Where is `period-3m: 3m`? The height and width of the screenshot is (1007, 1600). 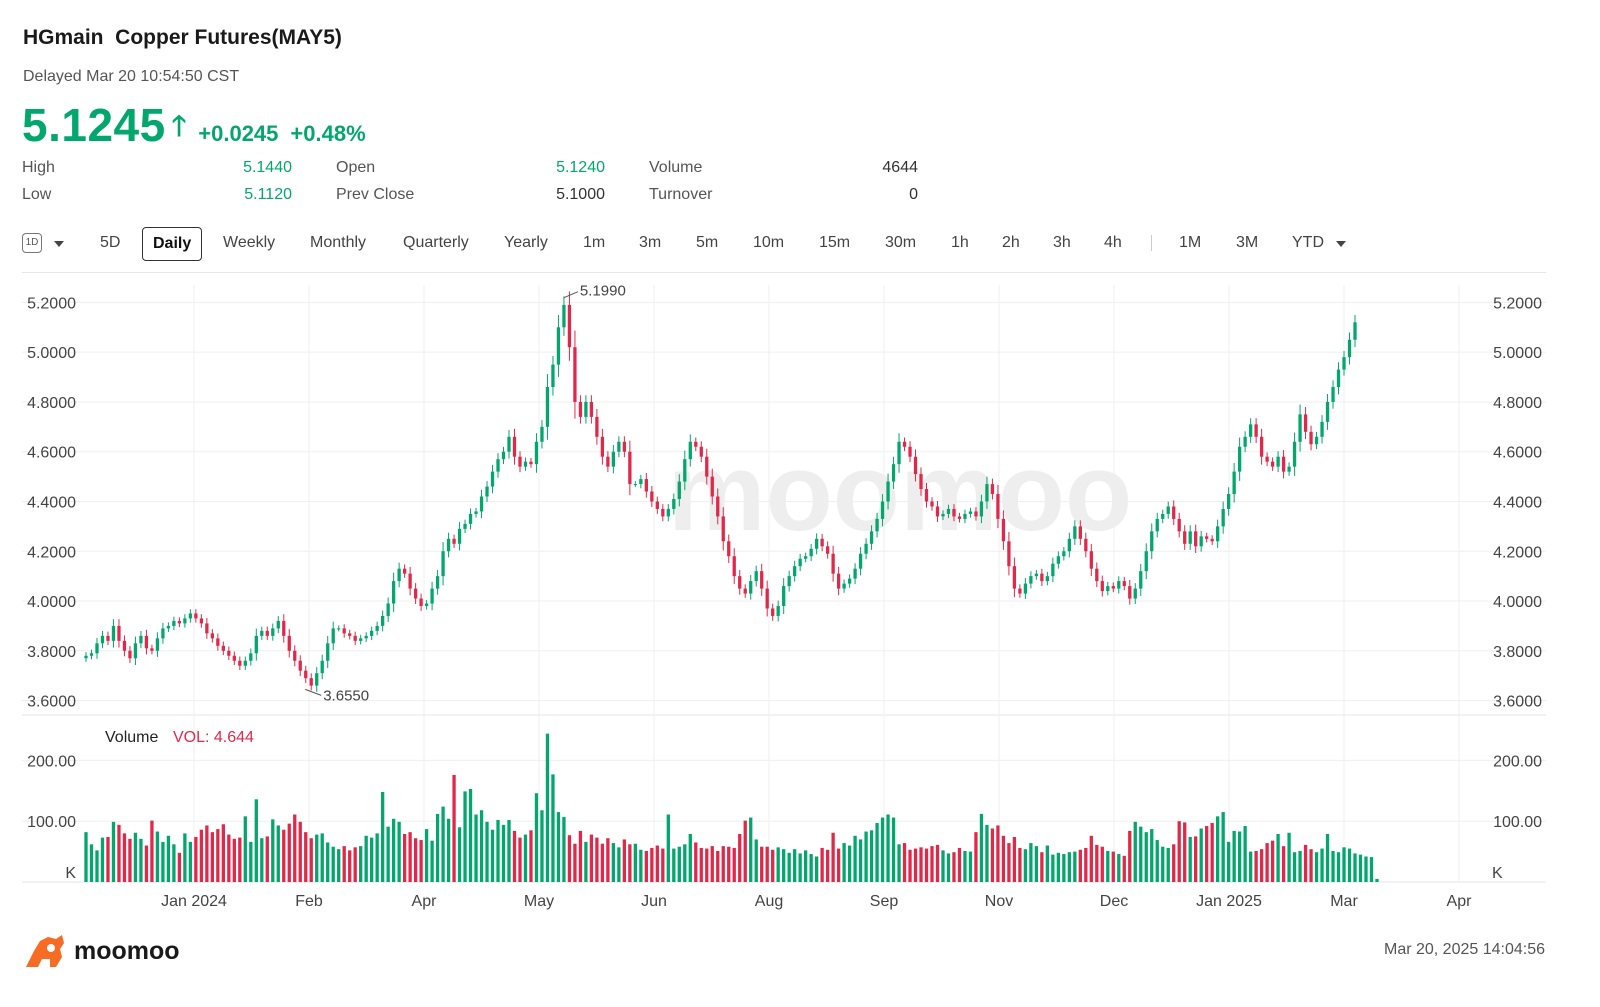 period-3m: 3m is located at coordinates (650, 242).